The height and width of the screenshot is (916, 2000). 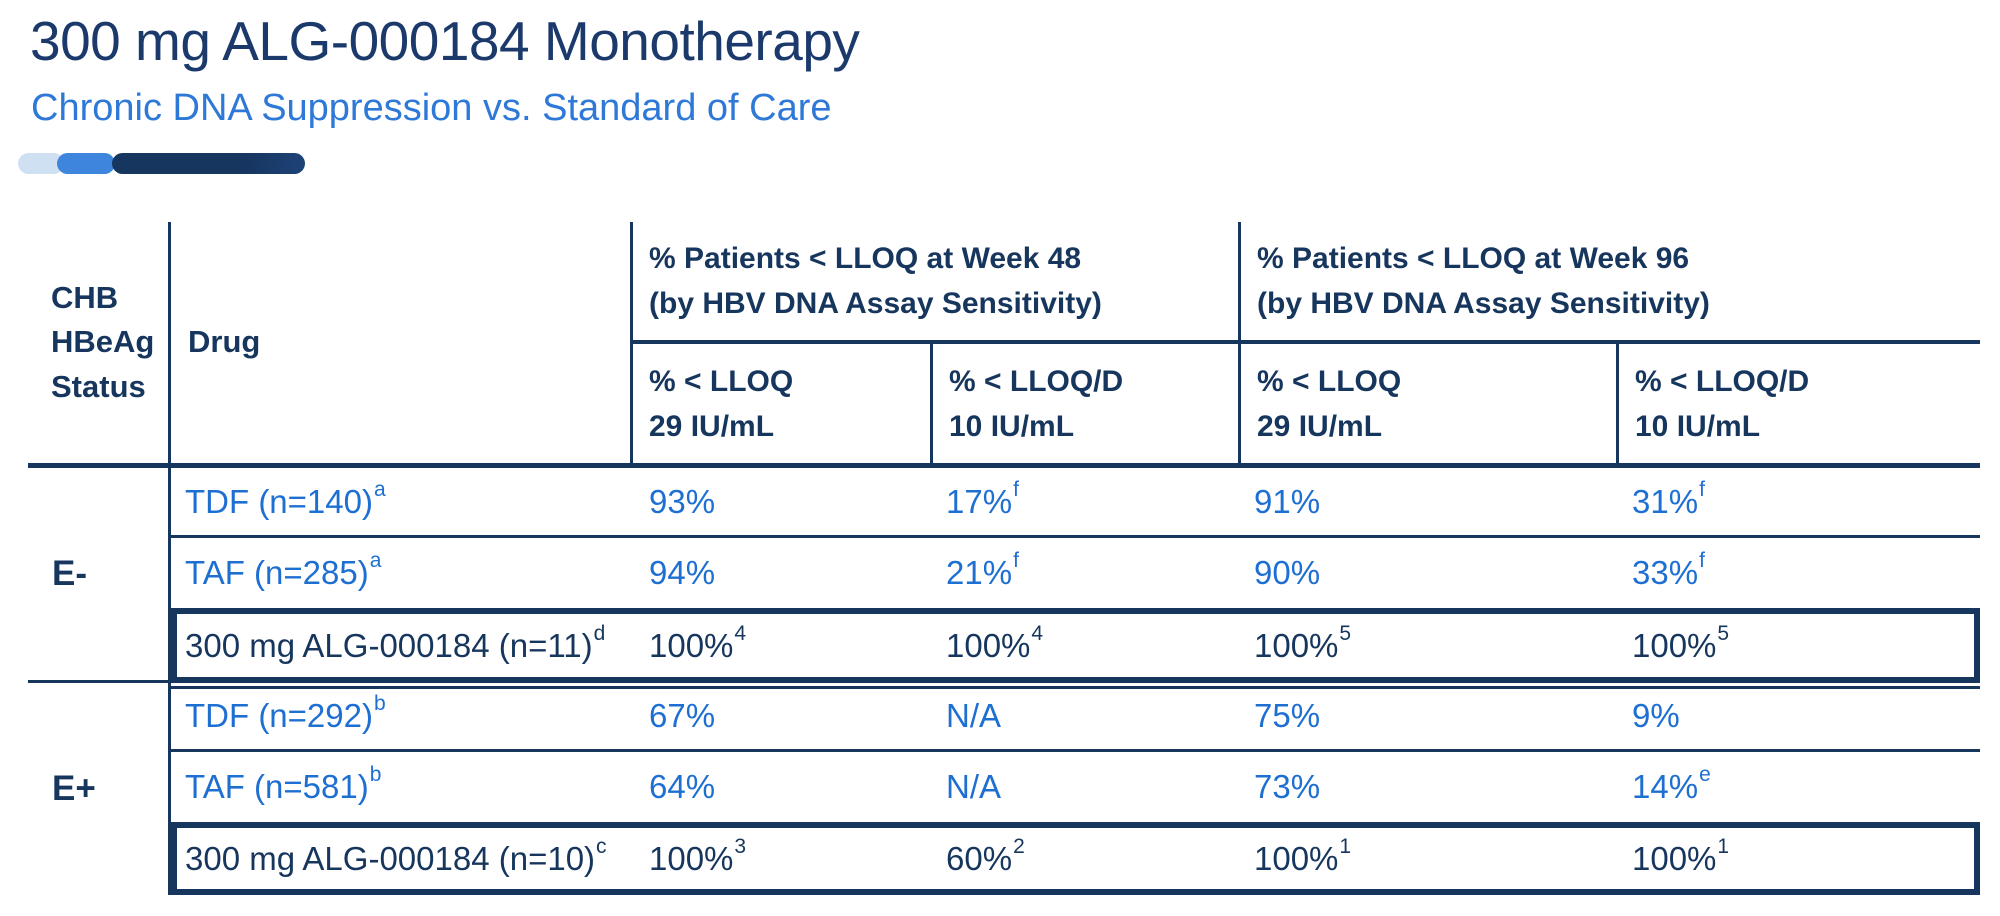 I want to click on drug-name: TDF (n=292), so click(x=279, y=715).